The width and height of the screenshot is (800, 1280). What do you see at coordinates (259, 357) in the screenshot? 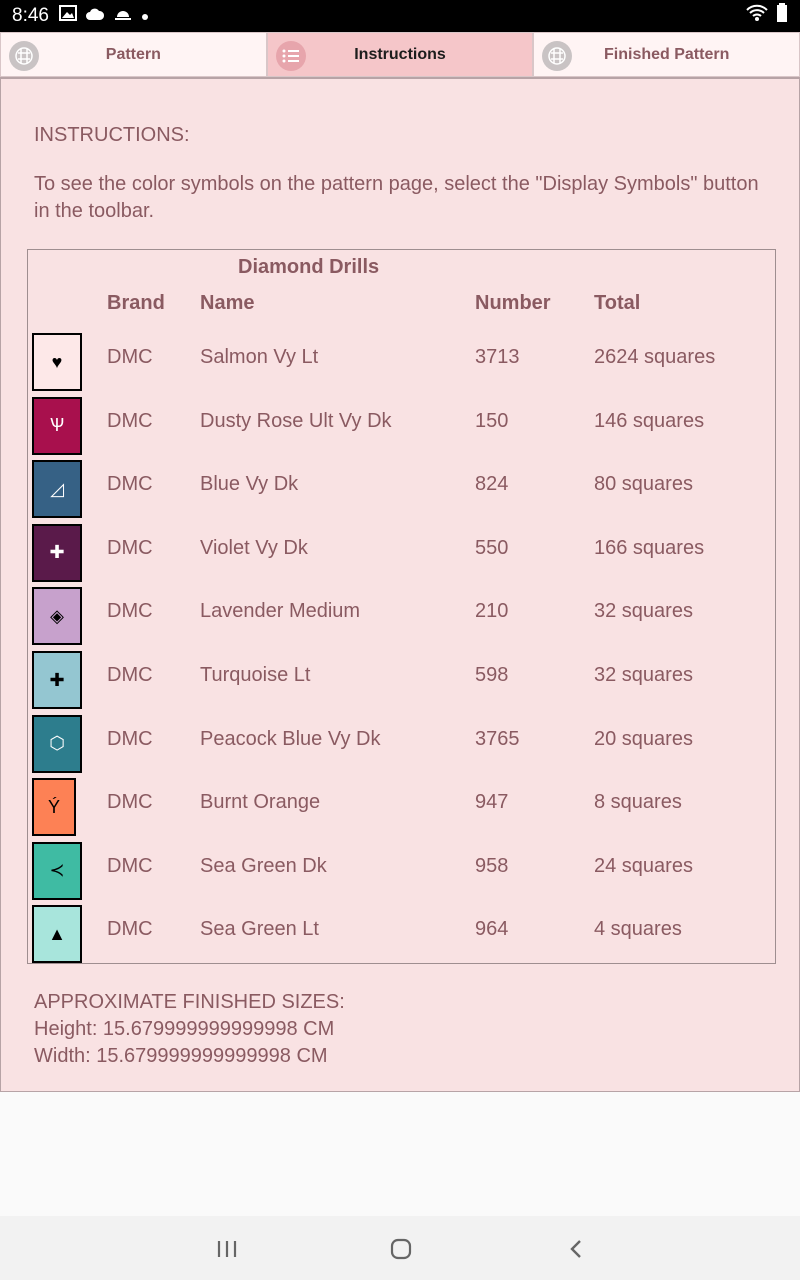
I see `cell-name: Salmon Vy Lt` at bounding box center [259, 357].